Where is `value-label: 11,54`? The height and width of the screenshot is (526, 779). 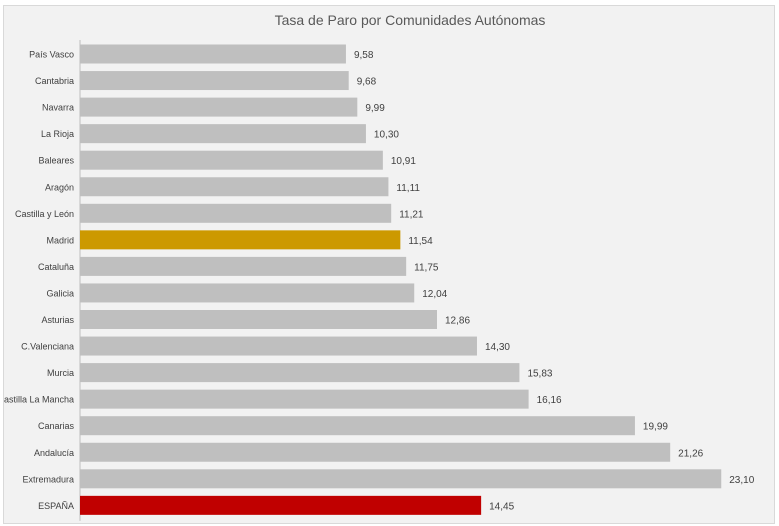
value-label: 11,54 is located at coordinates (420, 241).